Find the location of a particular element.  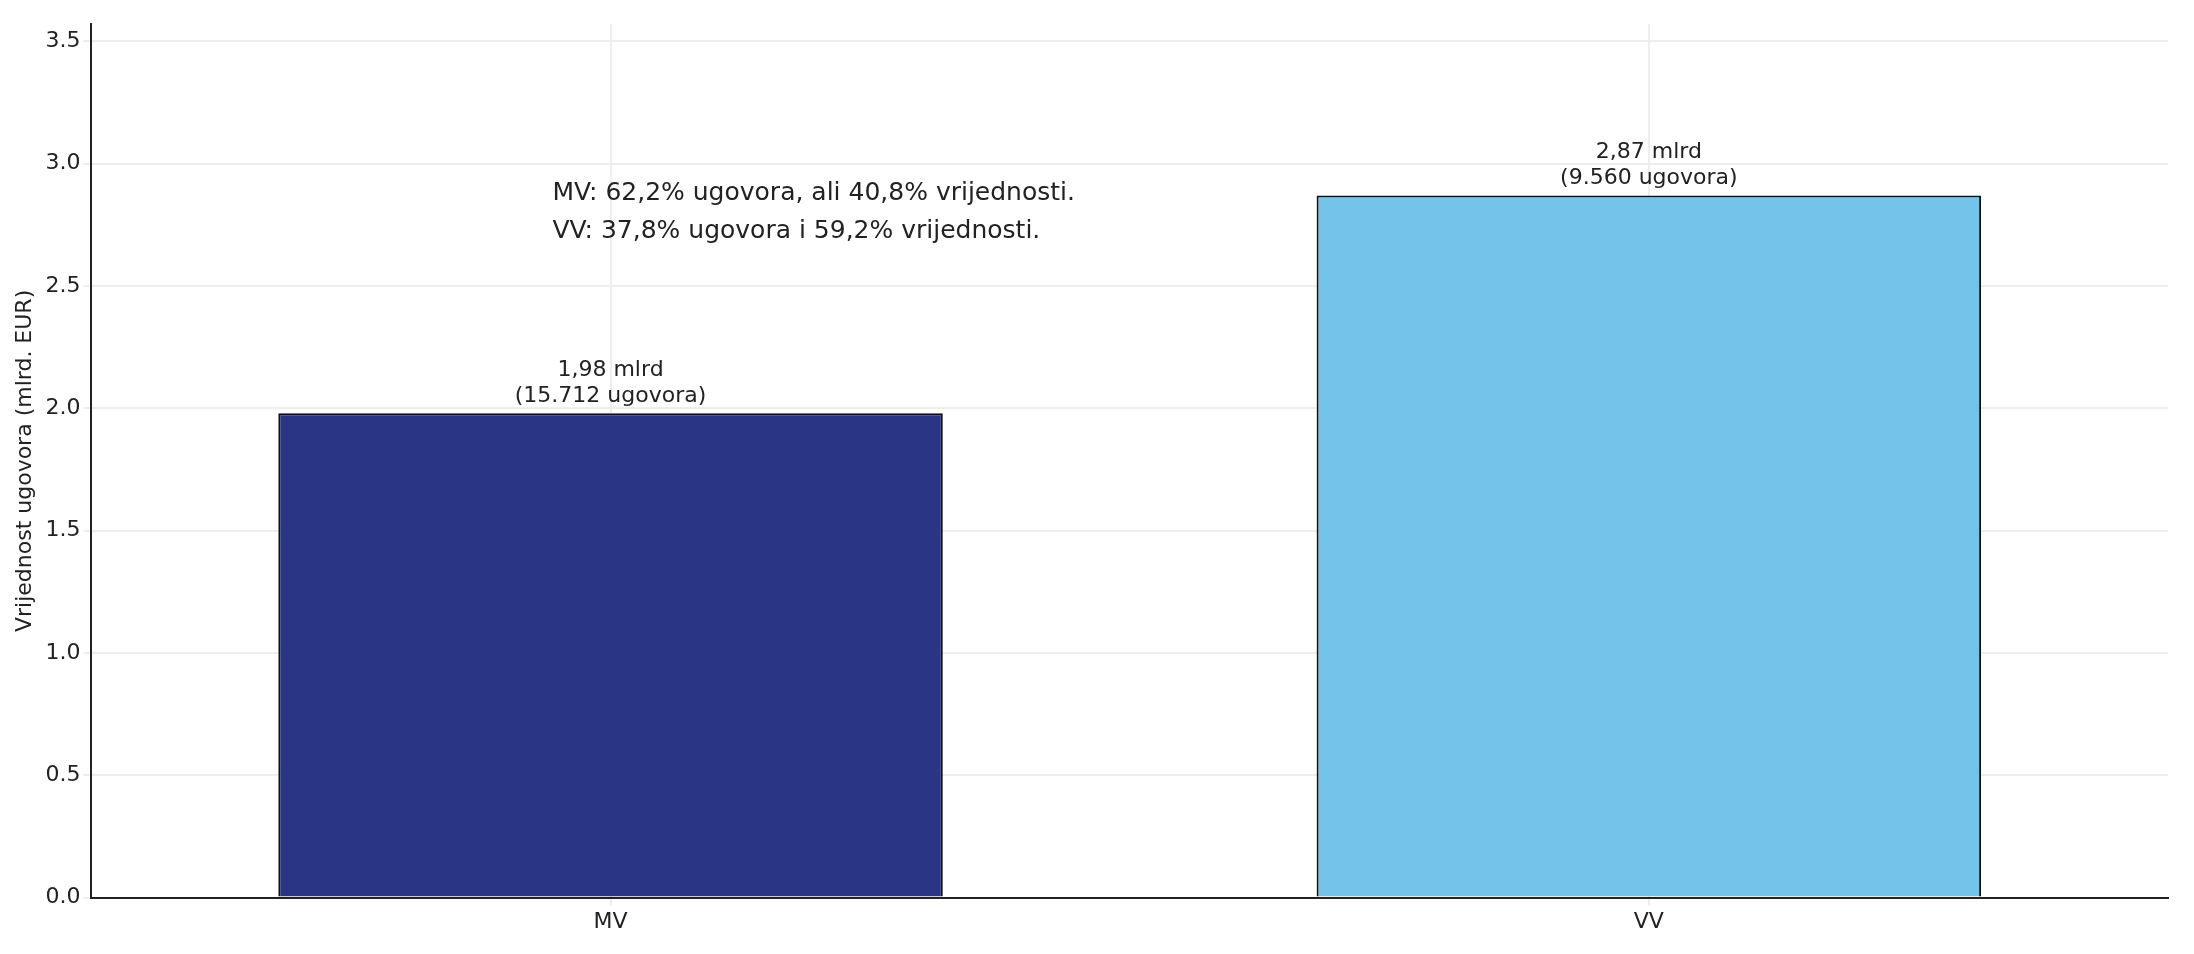

x-tick-label: VV is located at coordinates (1648, 920).